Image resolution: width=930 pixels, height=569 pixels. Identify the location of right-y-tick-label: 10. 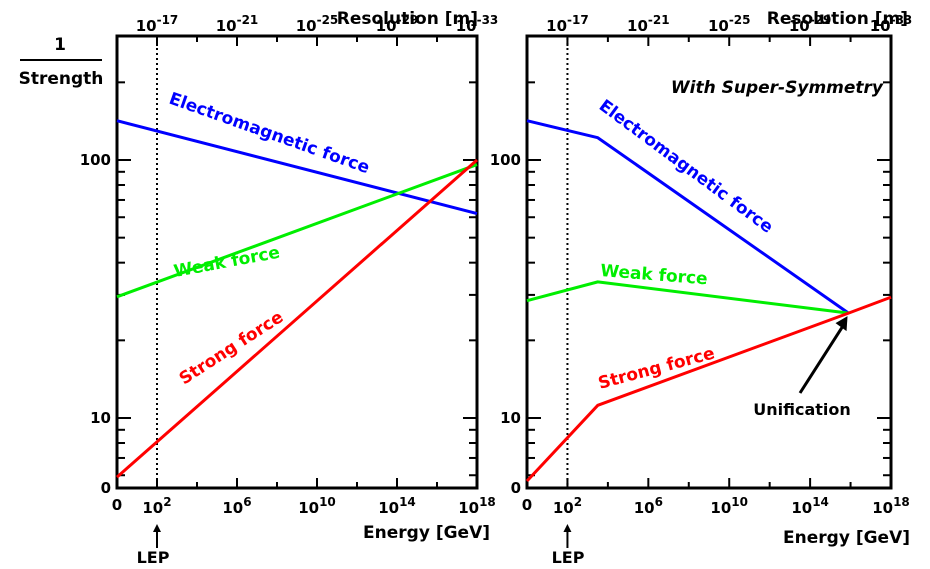
(510, 418).